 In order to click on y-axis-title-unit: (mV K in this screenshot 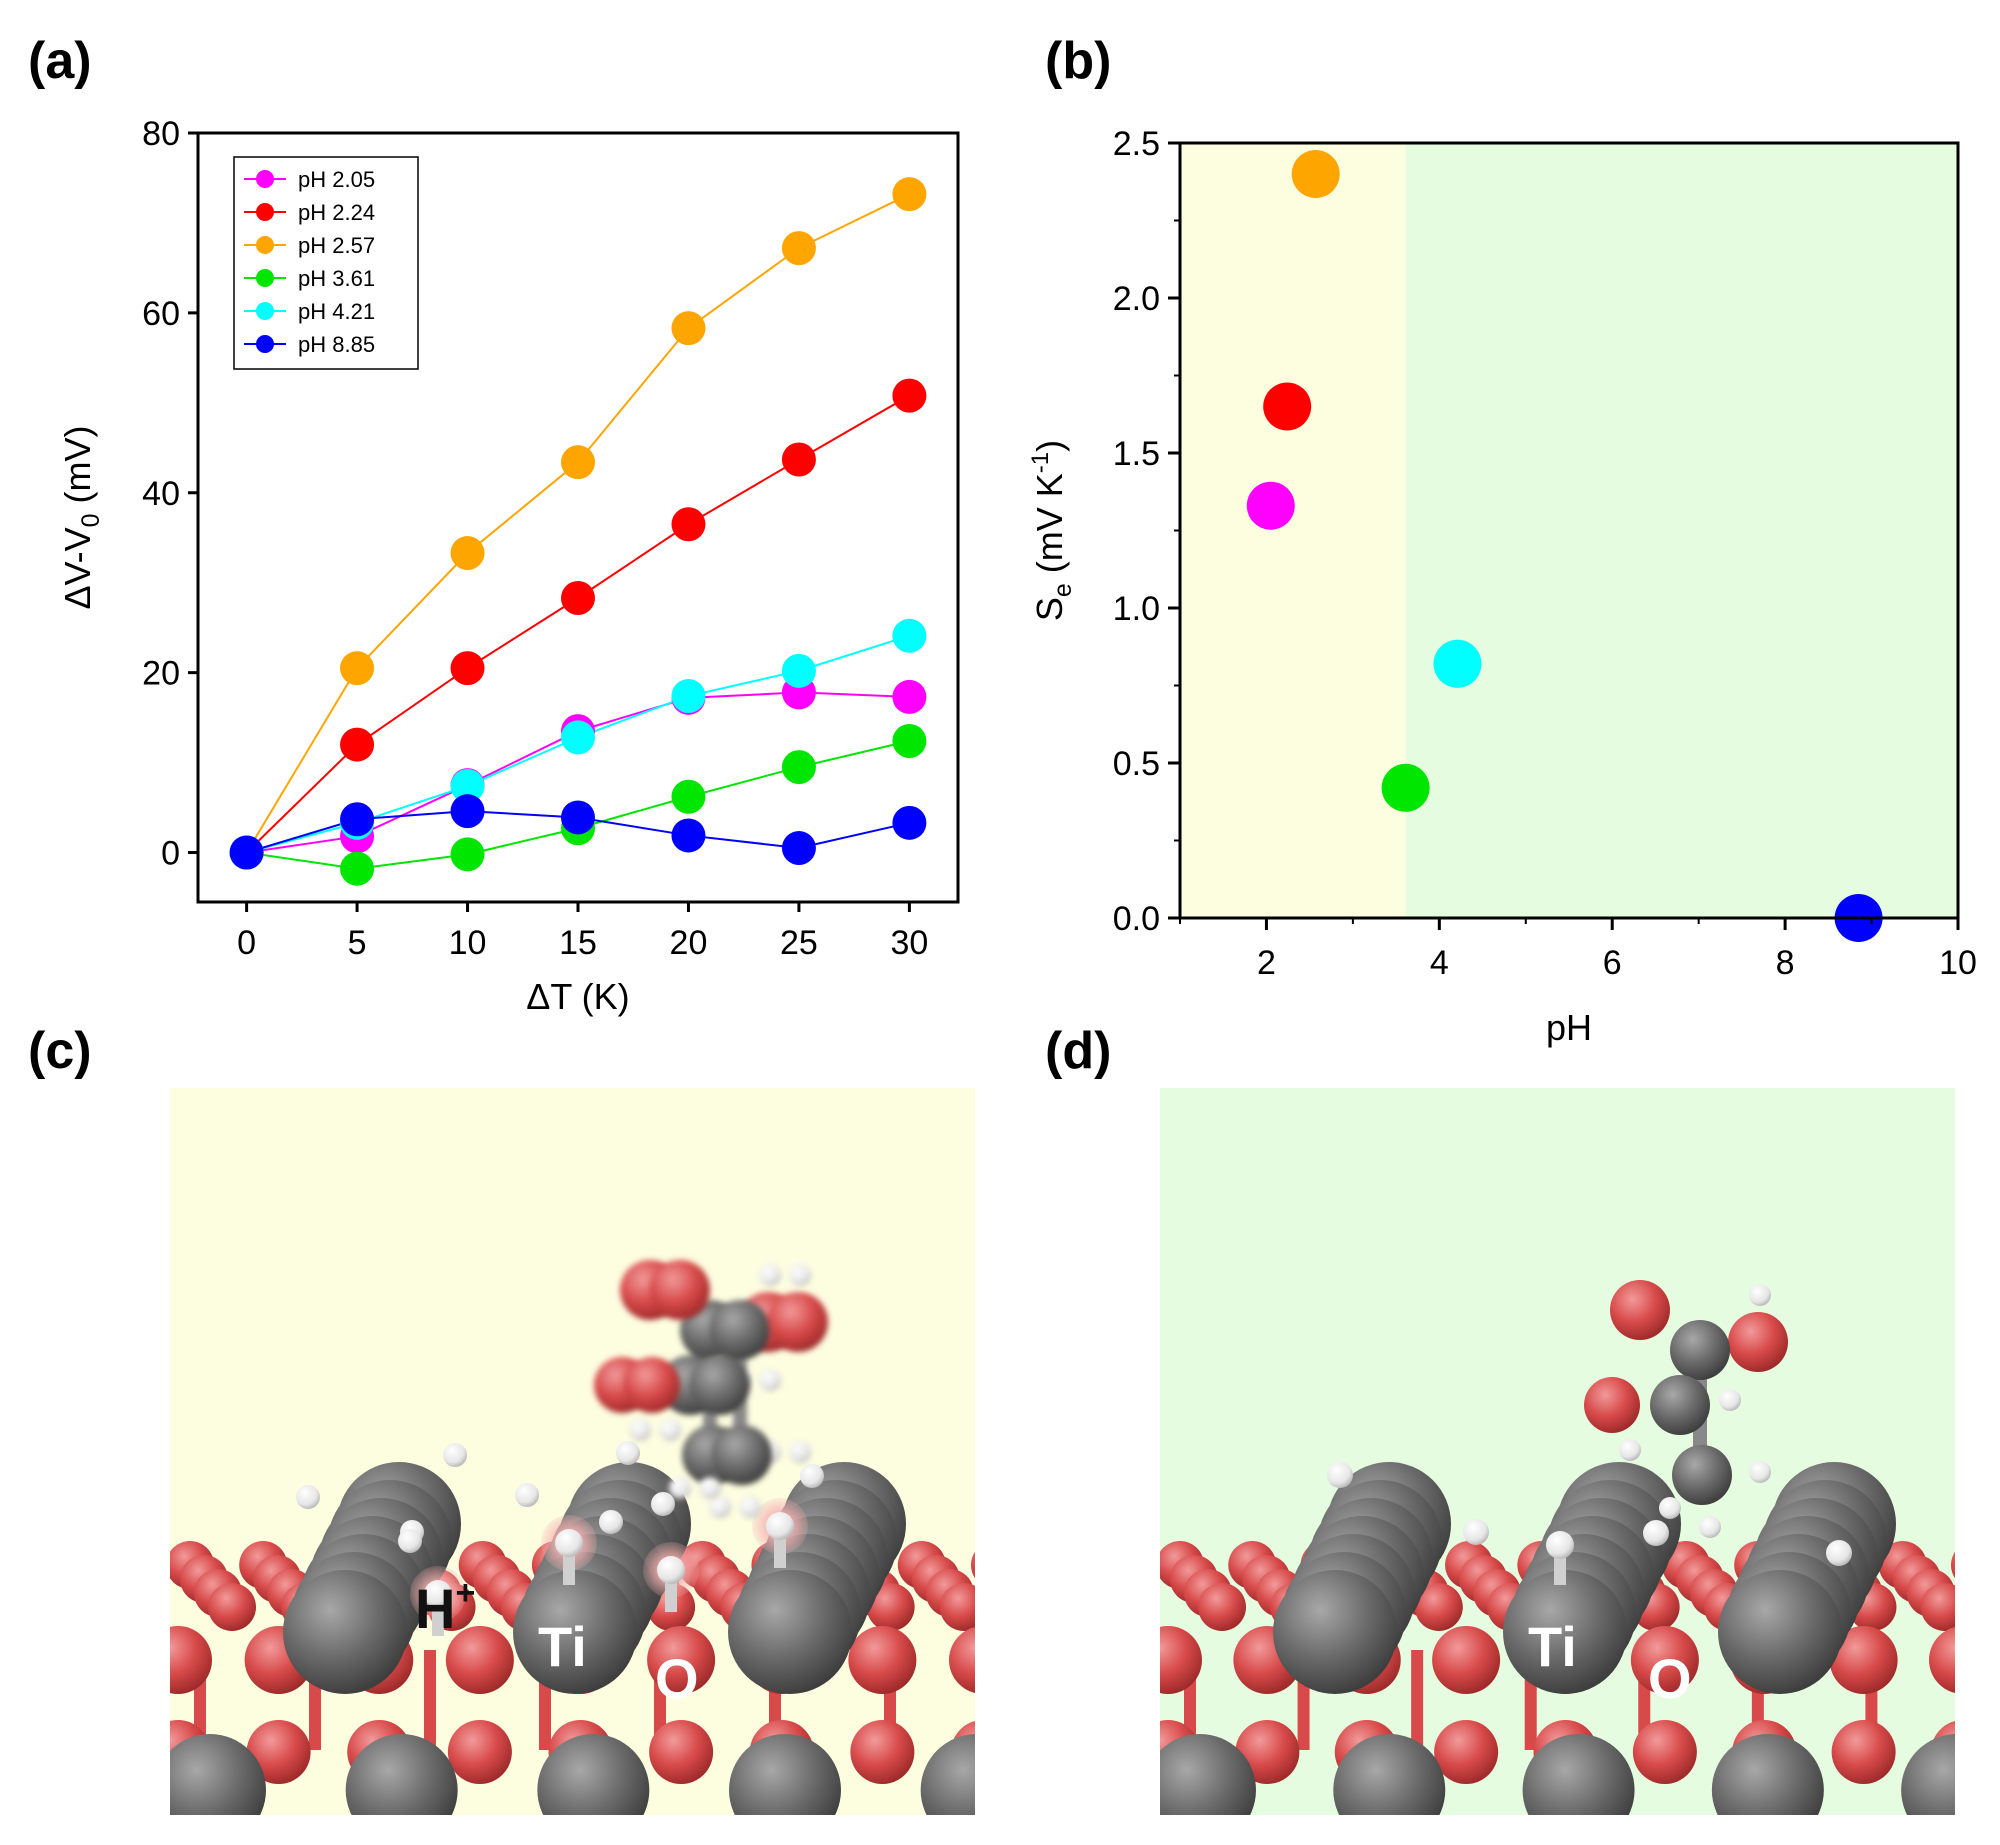, I will do `click(1049, 528)`.